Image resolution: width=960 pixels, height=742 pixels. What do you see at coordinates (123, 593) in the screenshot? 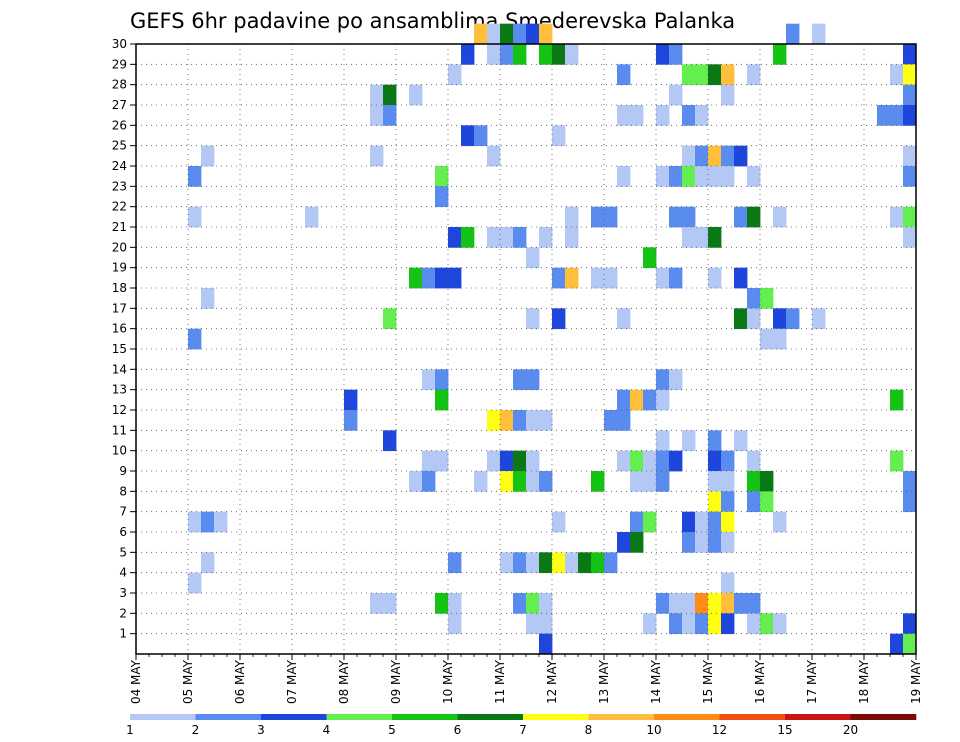
I see `y-tick-label: 3` at bounding box center [123, 593].